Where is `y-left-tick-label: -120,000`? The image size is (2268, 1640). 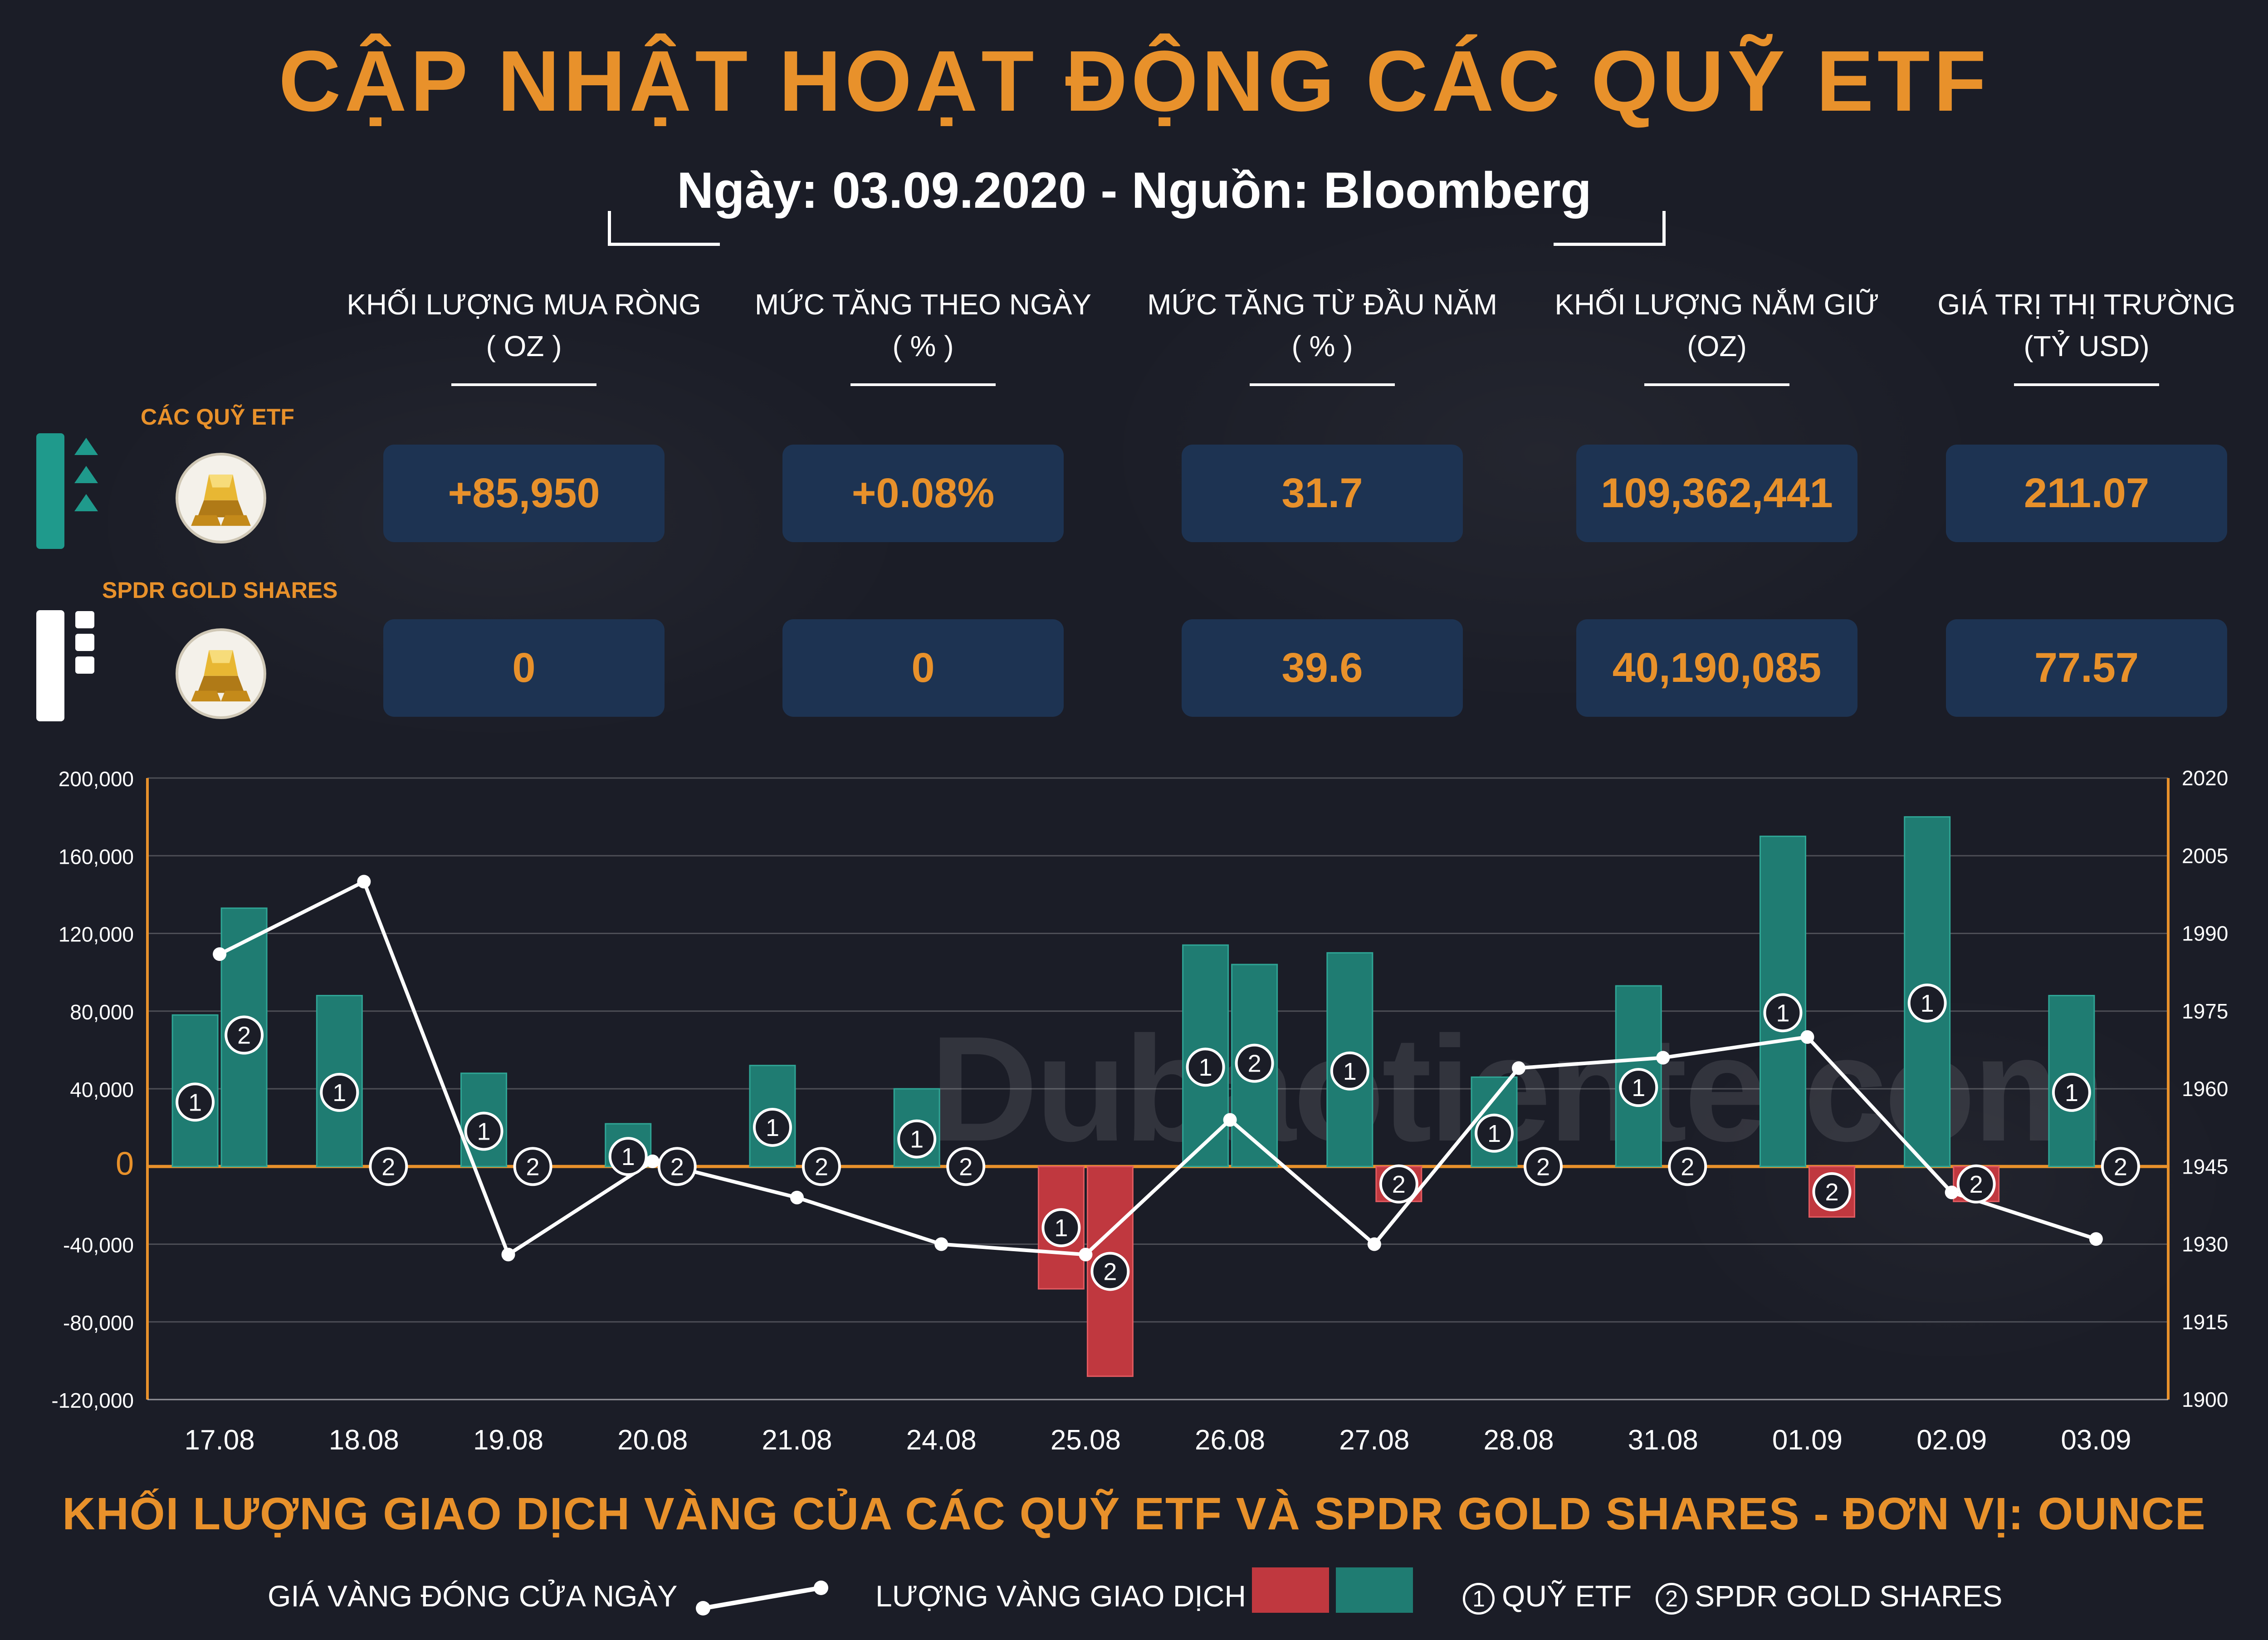
y-left-tick-label: -120,000 is located at coordinates (93, 1400).